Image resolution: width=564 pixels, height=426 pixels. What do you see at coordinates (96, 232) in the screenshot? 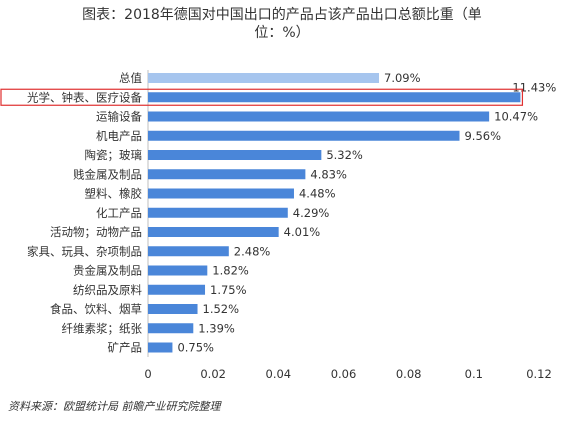
I see `category-label: 活动物；动物产品` at bounding box center [96, 232].